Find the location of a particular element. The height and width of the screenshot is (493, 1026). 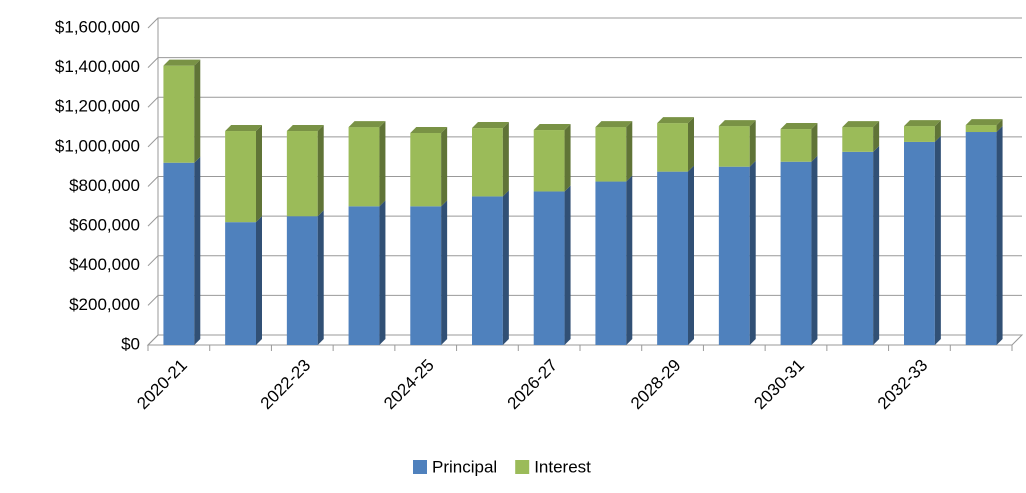

y-tick-label: $800,000 is located at coordinates (104, 185).